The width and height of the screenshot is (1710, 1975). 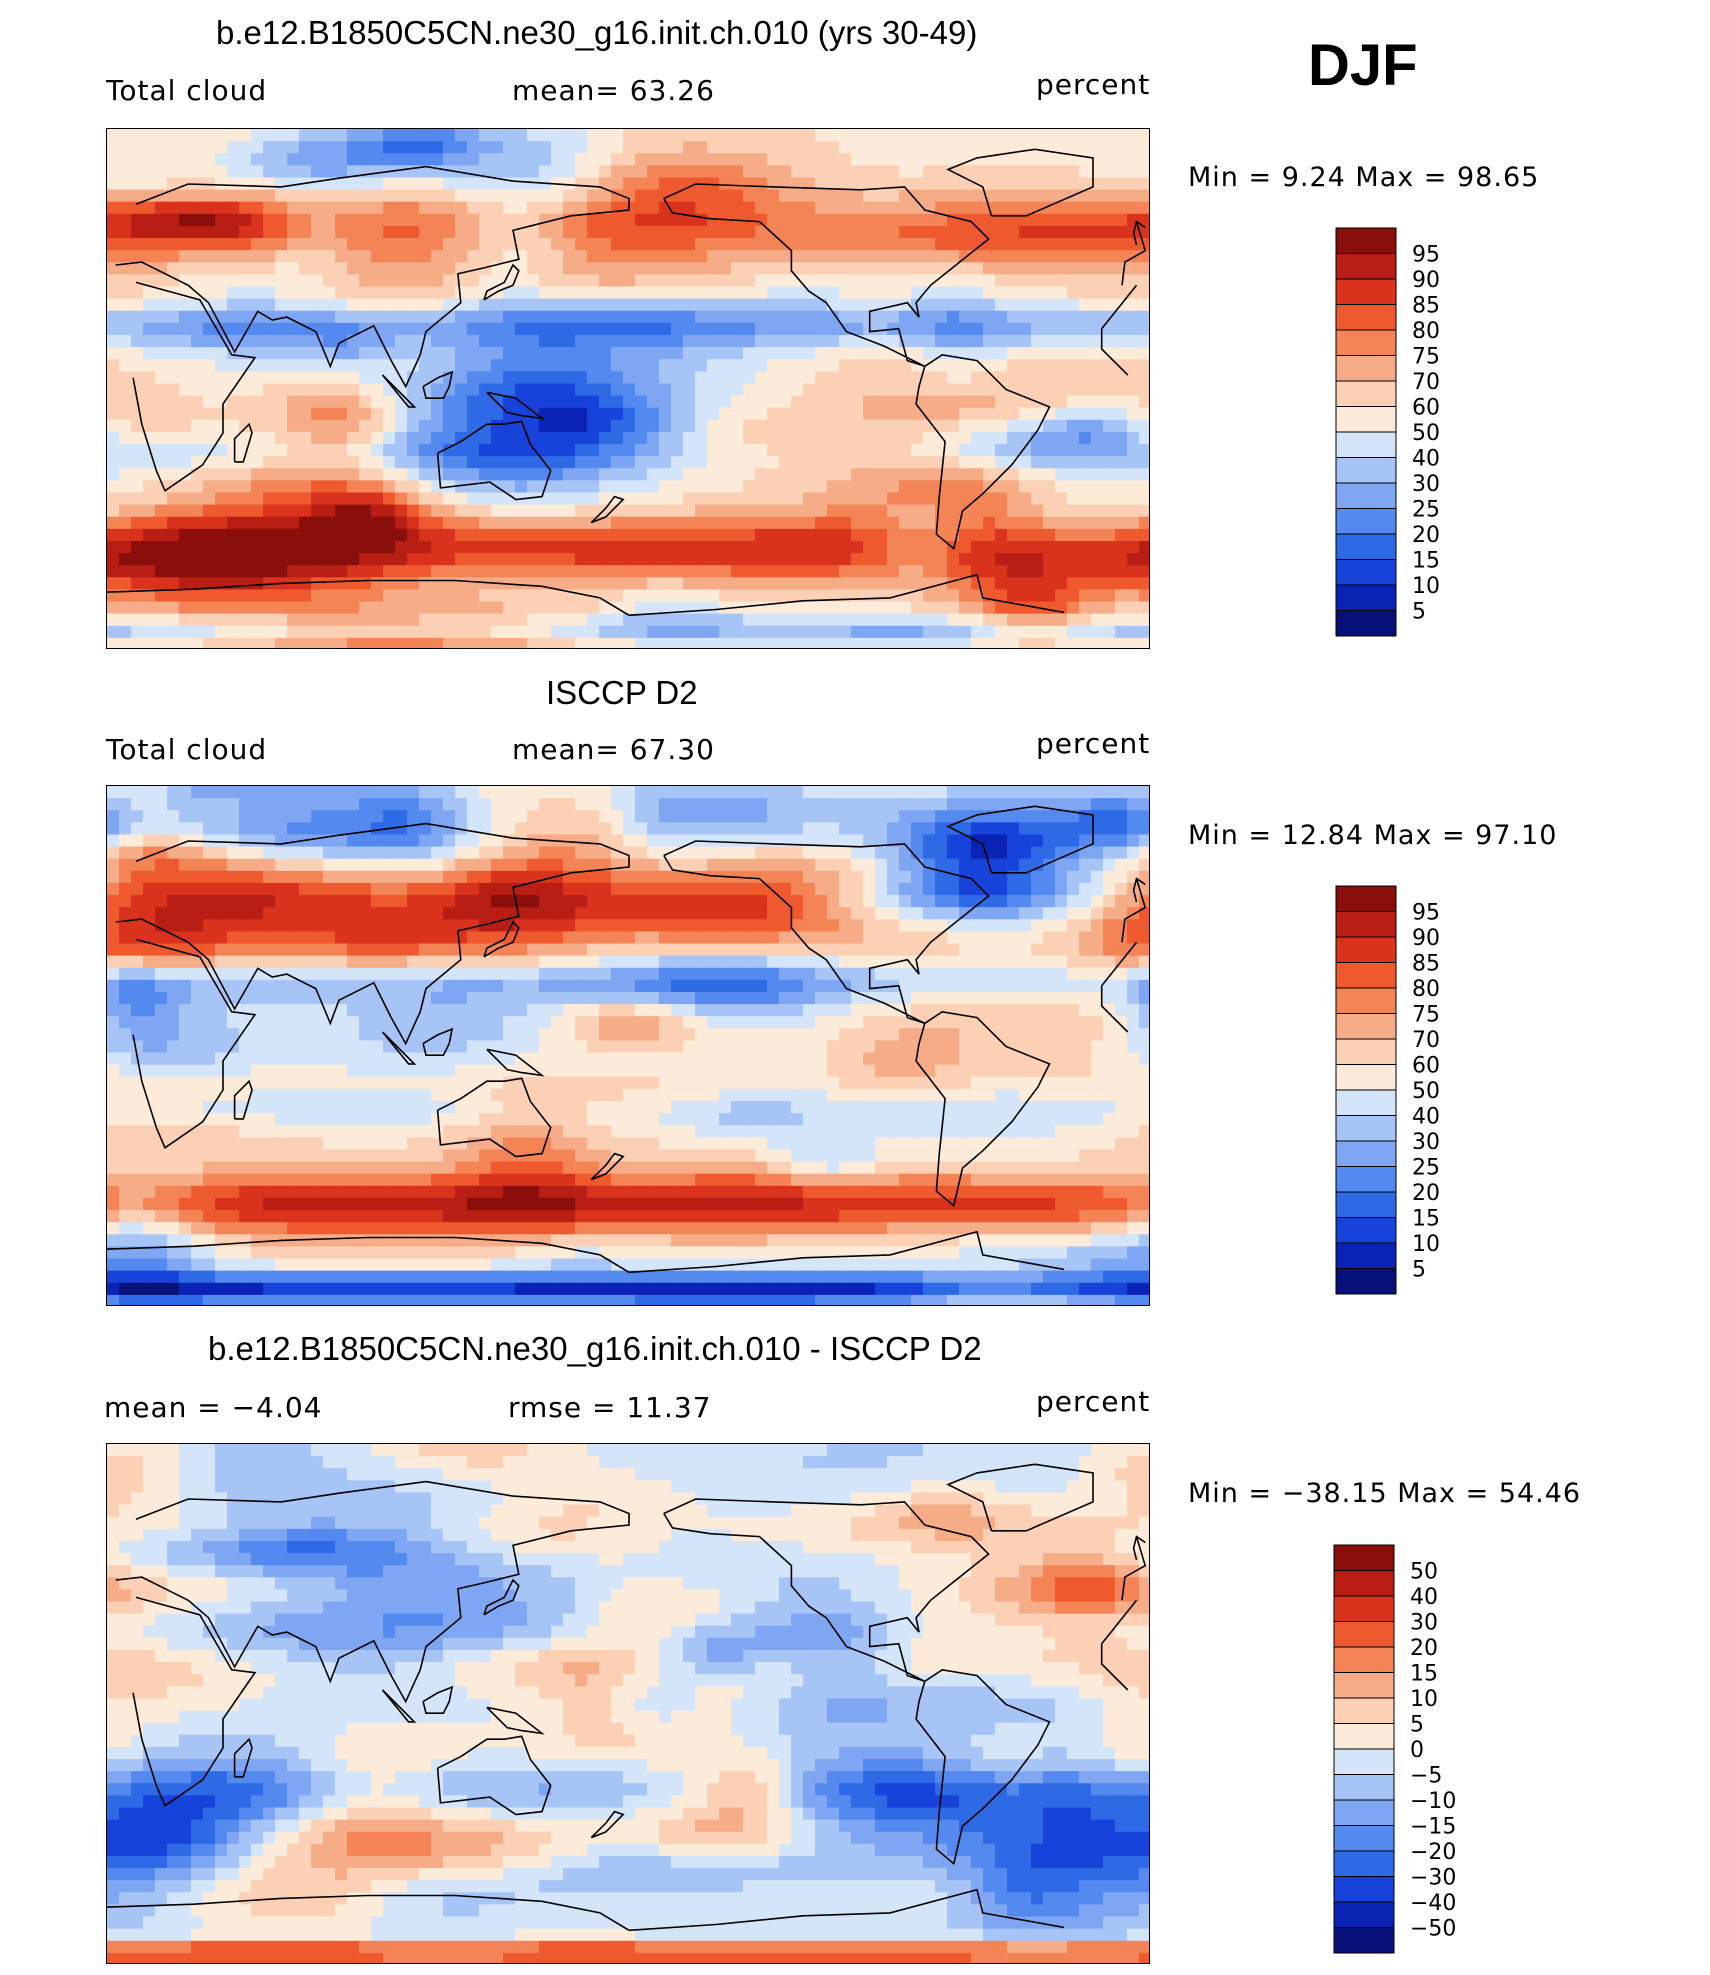 What do you see at coordinates (1363, 65) in the screenshot?
I see `season-label: DJF` at bounding box center [1363, 65].